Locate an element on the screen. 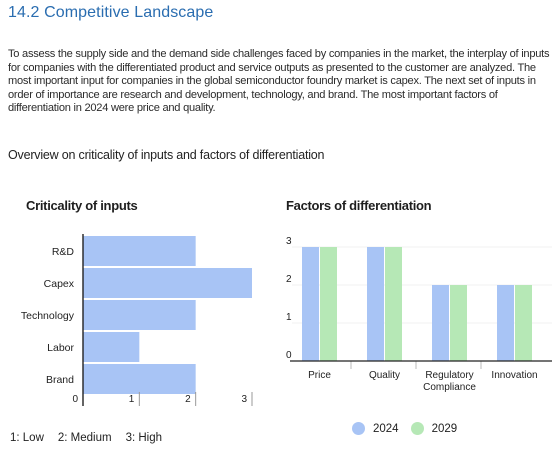 The image size is (554, 454). y-tick-label-3: 3 is located at coordinates (289, 241).